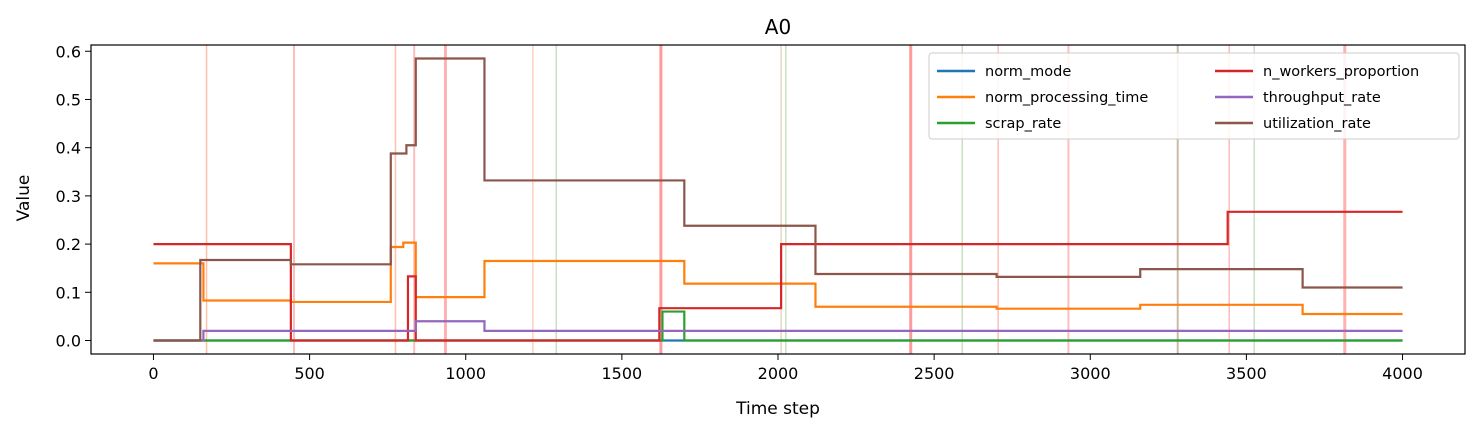  Describe the element at coordinates (465, 373) in the screenshot. I see `x-tick-label: 1000` at that location.